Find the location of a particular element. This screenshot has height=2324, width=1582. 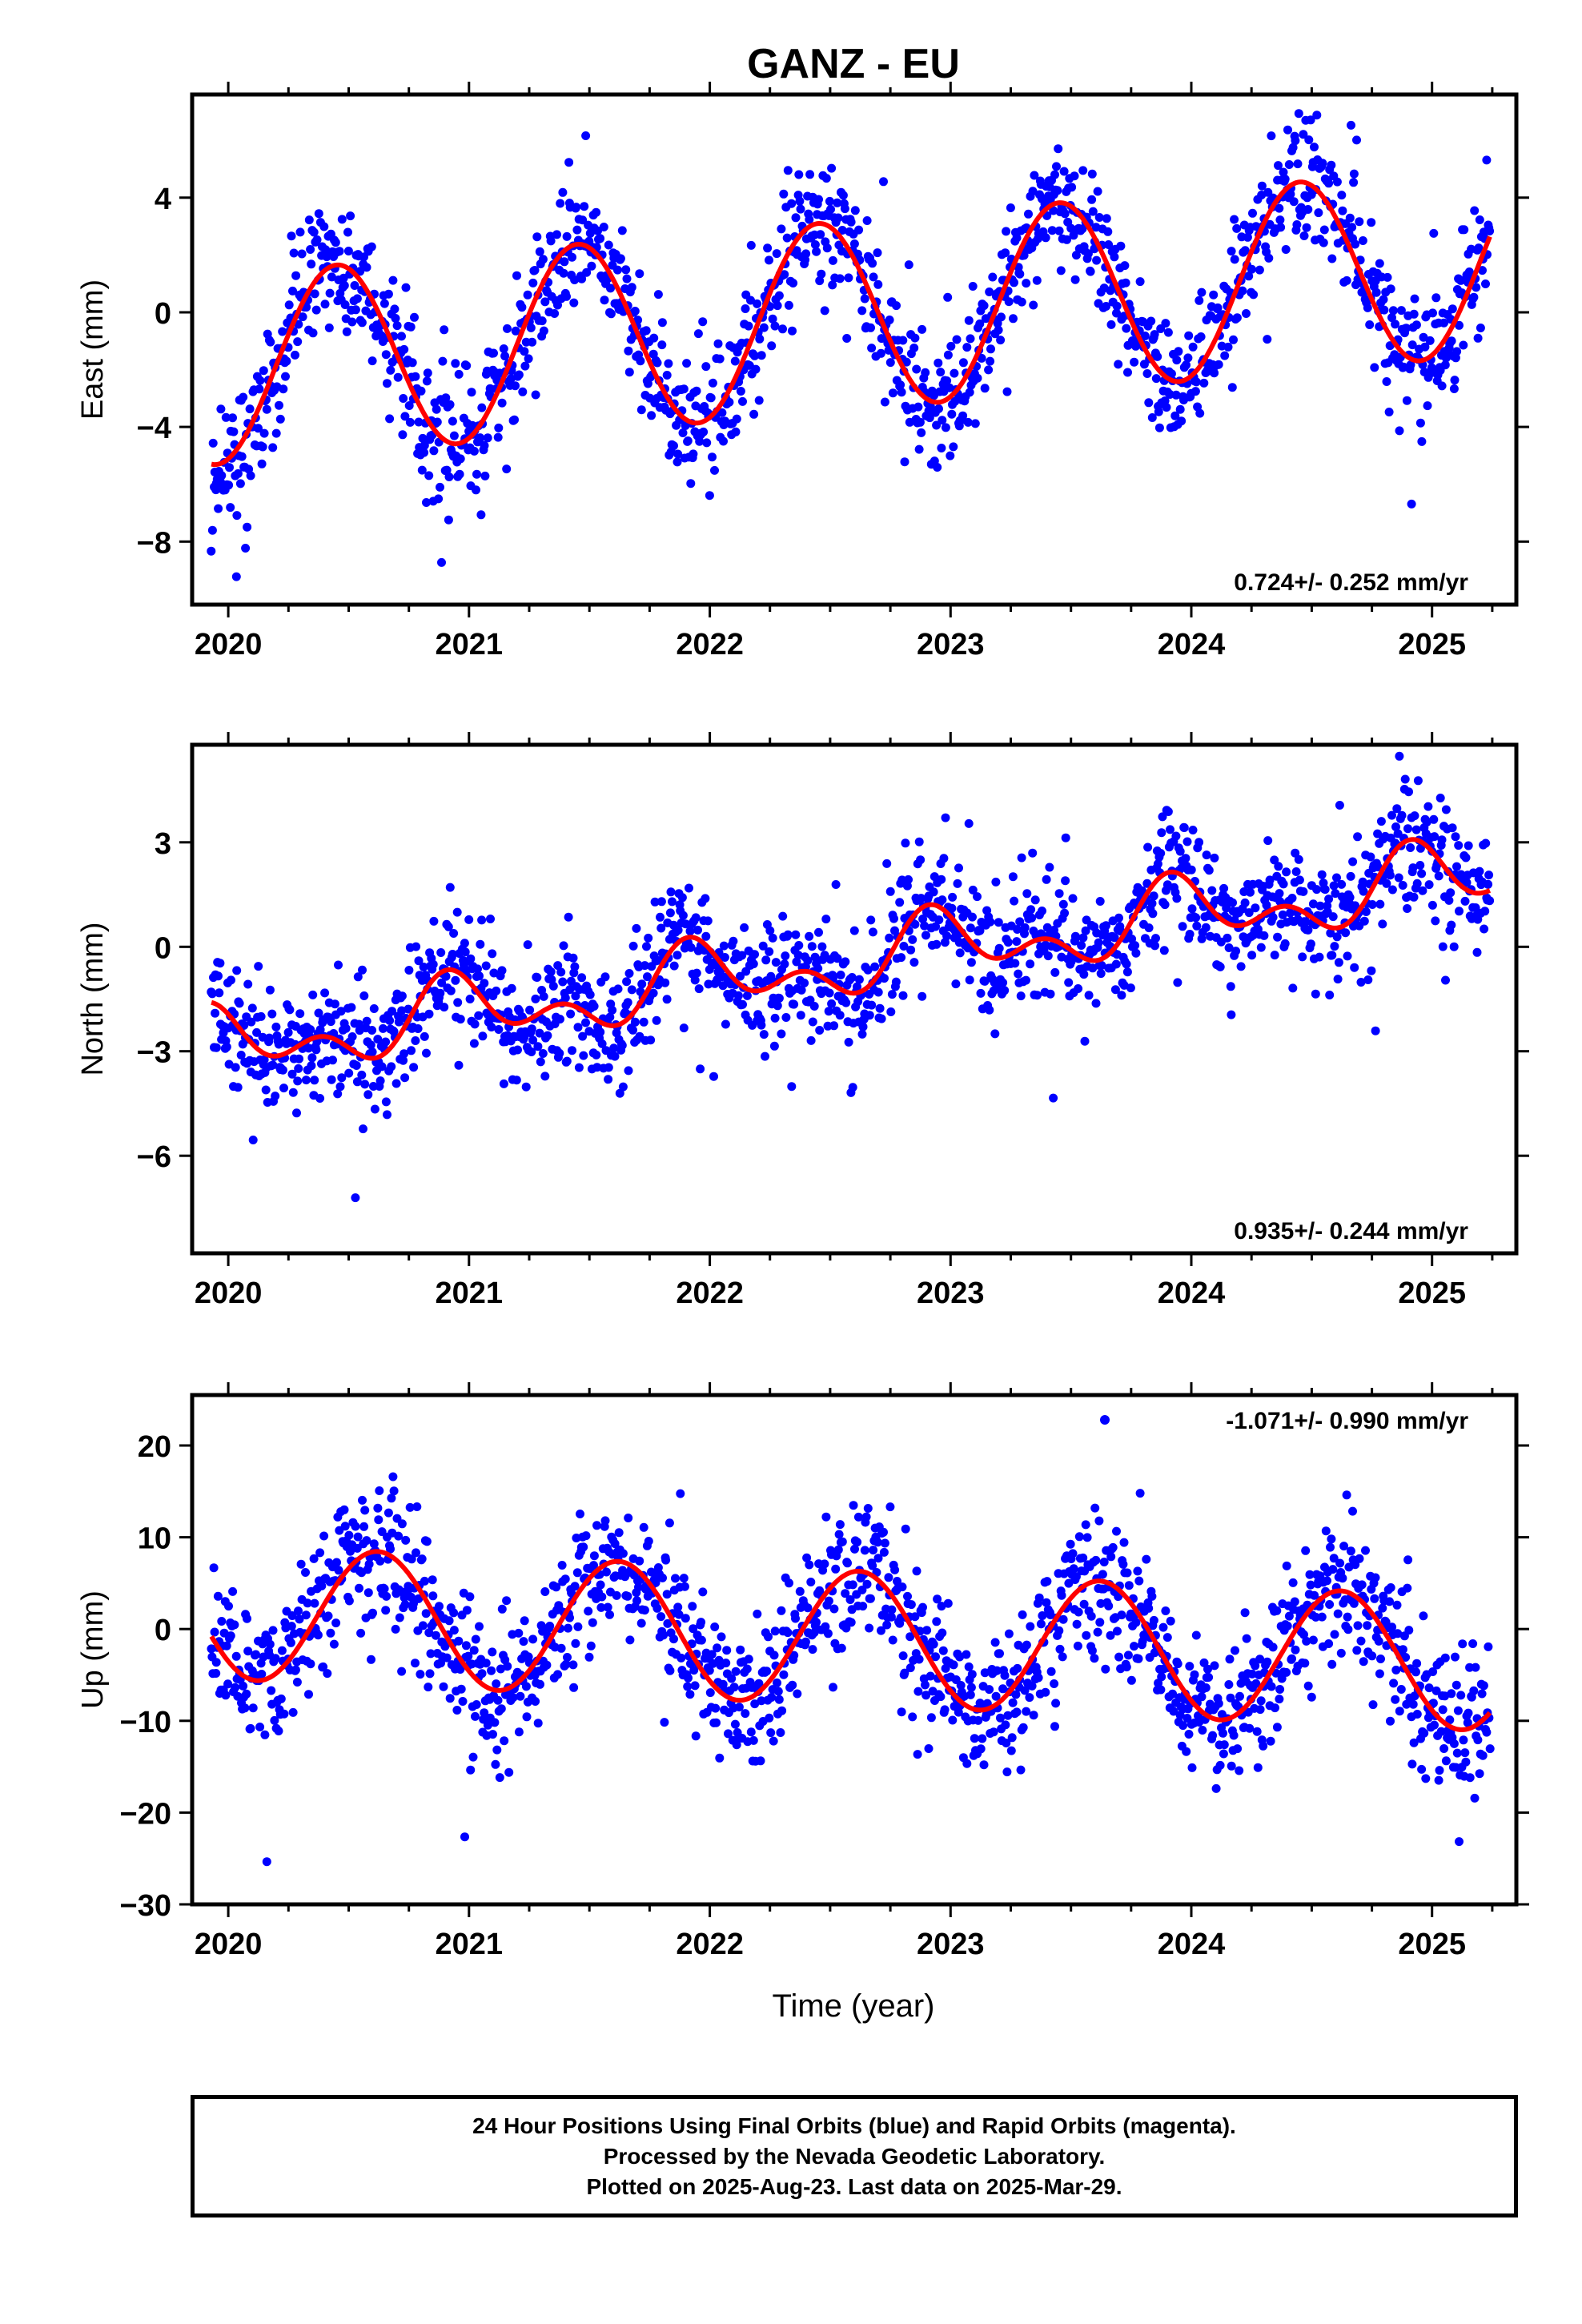

data-points-up is located at coordinates (851, 1670).